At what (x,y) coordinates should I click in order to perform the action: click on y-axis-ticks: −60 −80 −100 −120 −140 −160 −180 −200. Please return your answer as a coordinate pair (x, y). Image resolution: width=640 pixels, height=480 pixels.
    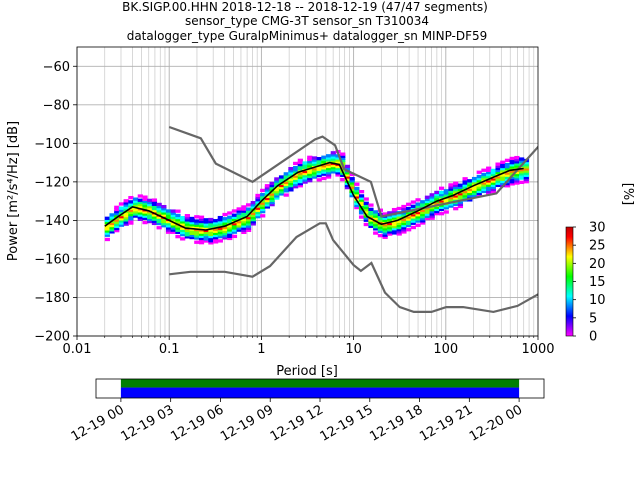
    Looking at the image, I should click on (55, 202).